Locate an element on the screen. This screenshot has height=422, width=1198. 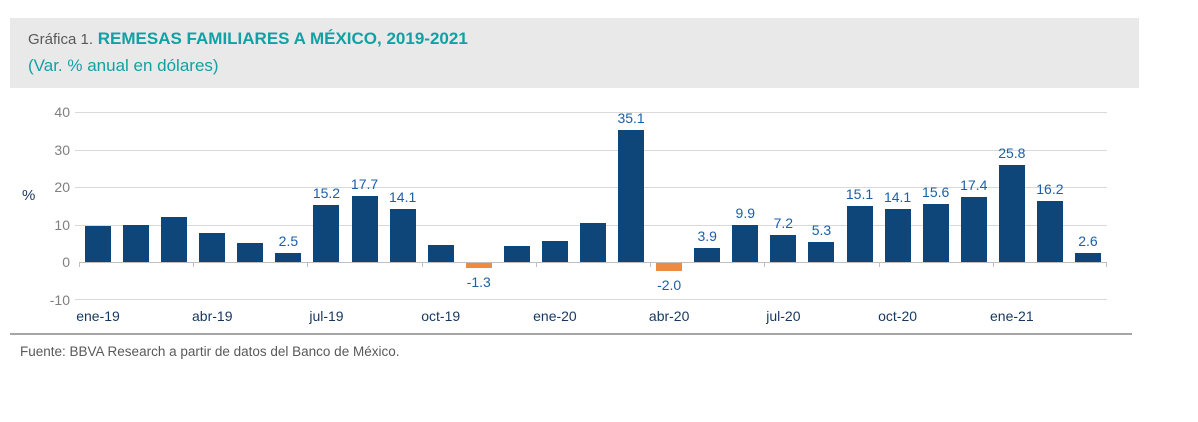
bar-value-label: 17.7 is located at coordinates (364, 183).